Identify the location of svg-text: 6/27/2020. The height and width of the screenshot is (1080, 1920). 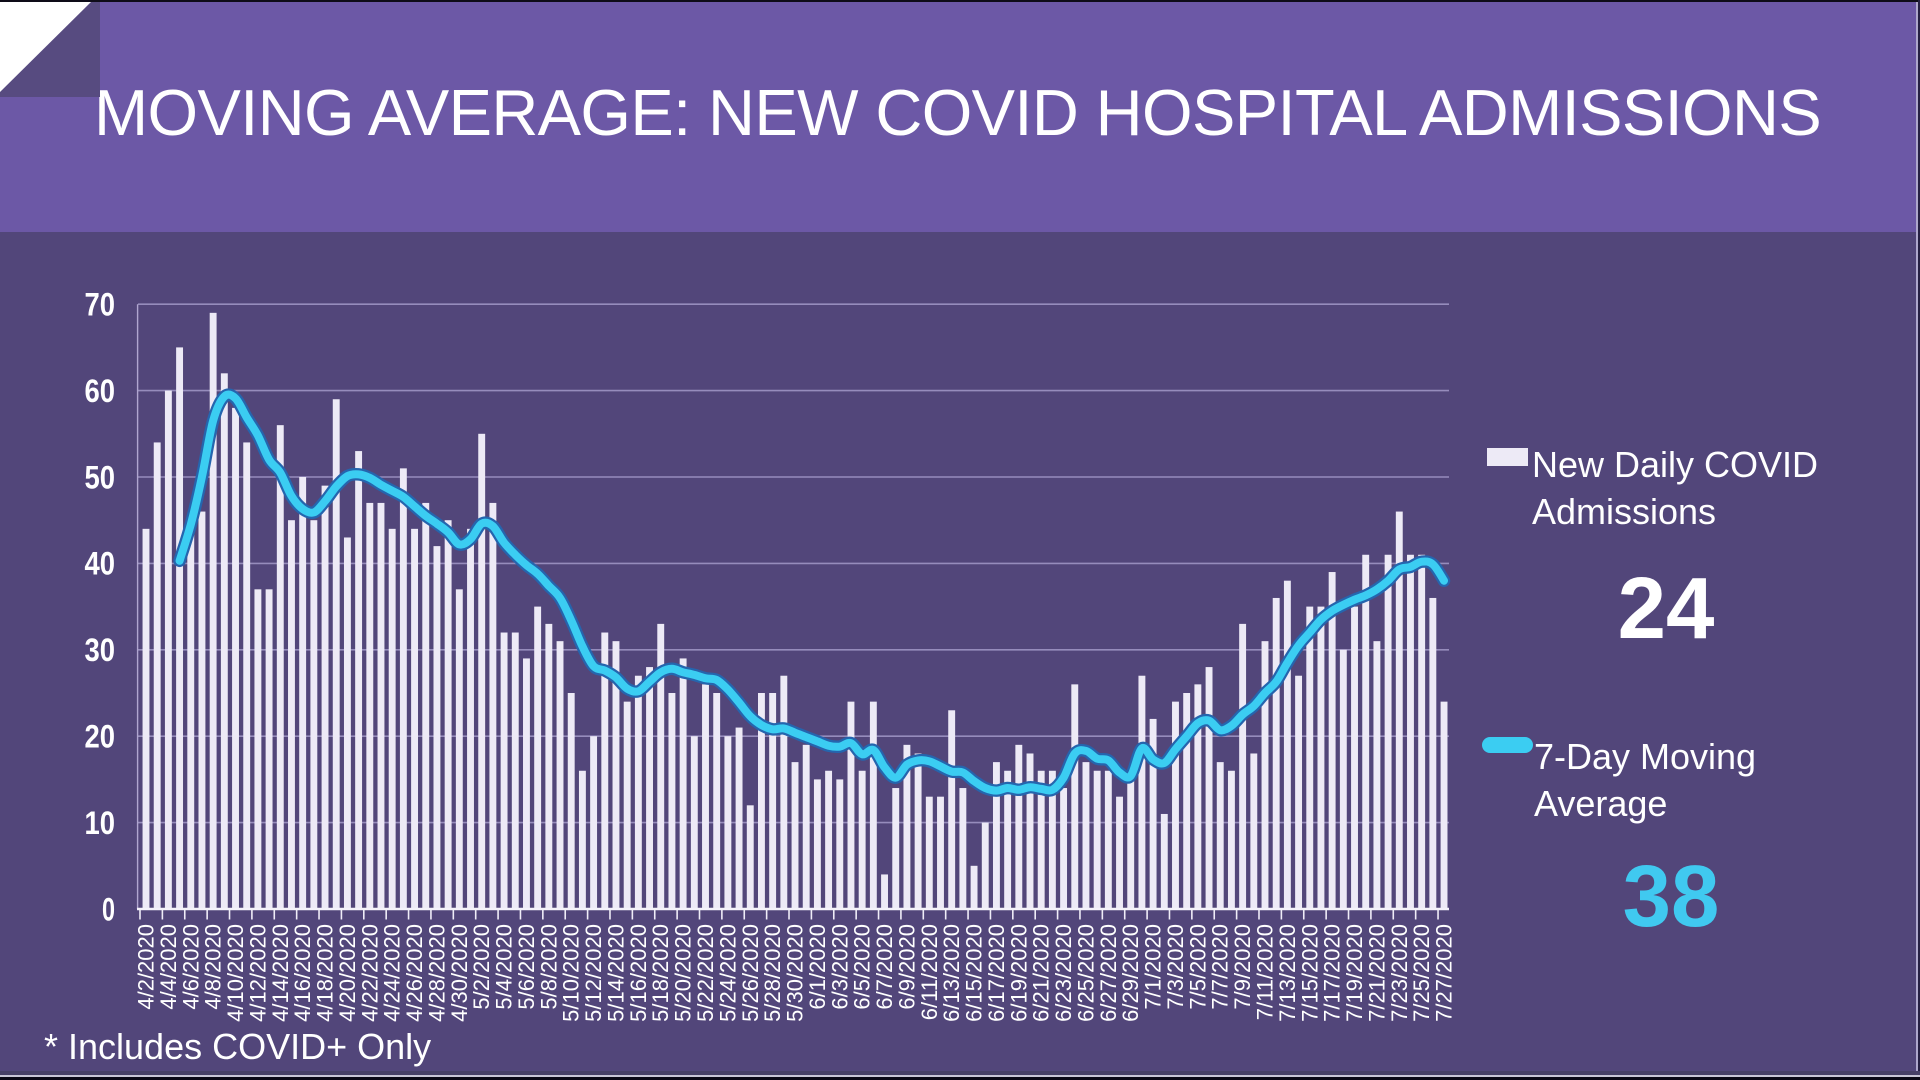
(1108, 973).